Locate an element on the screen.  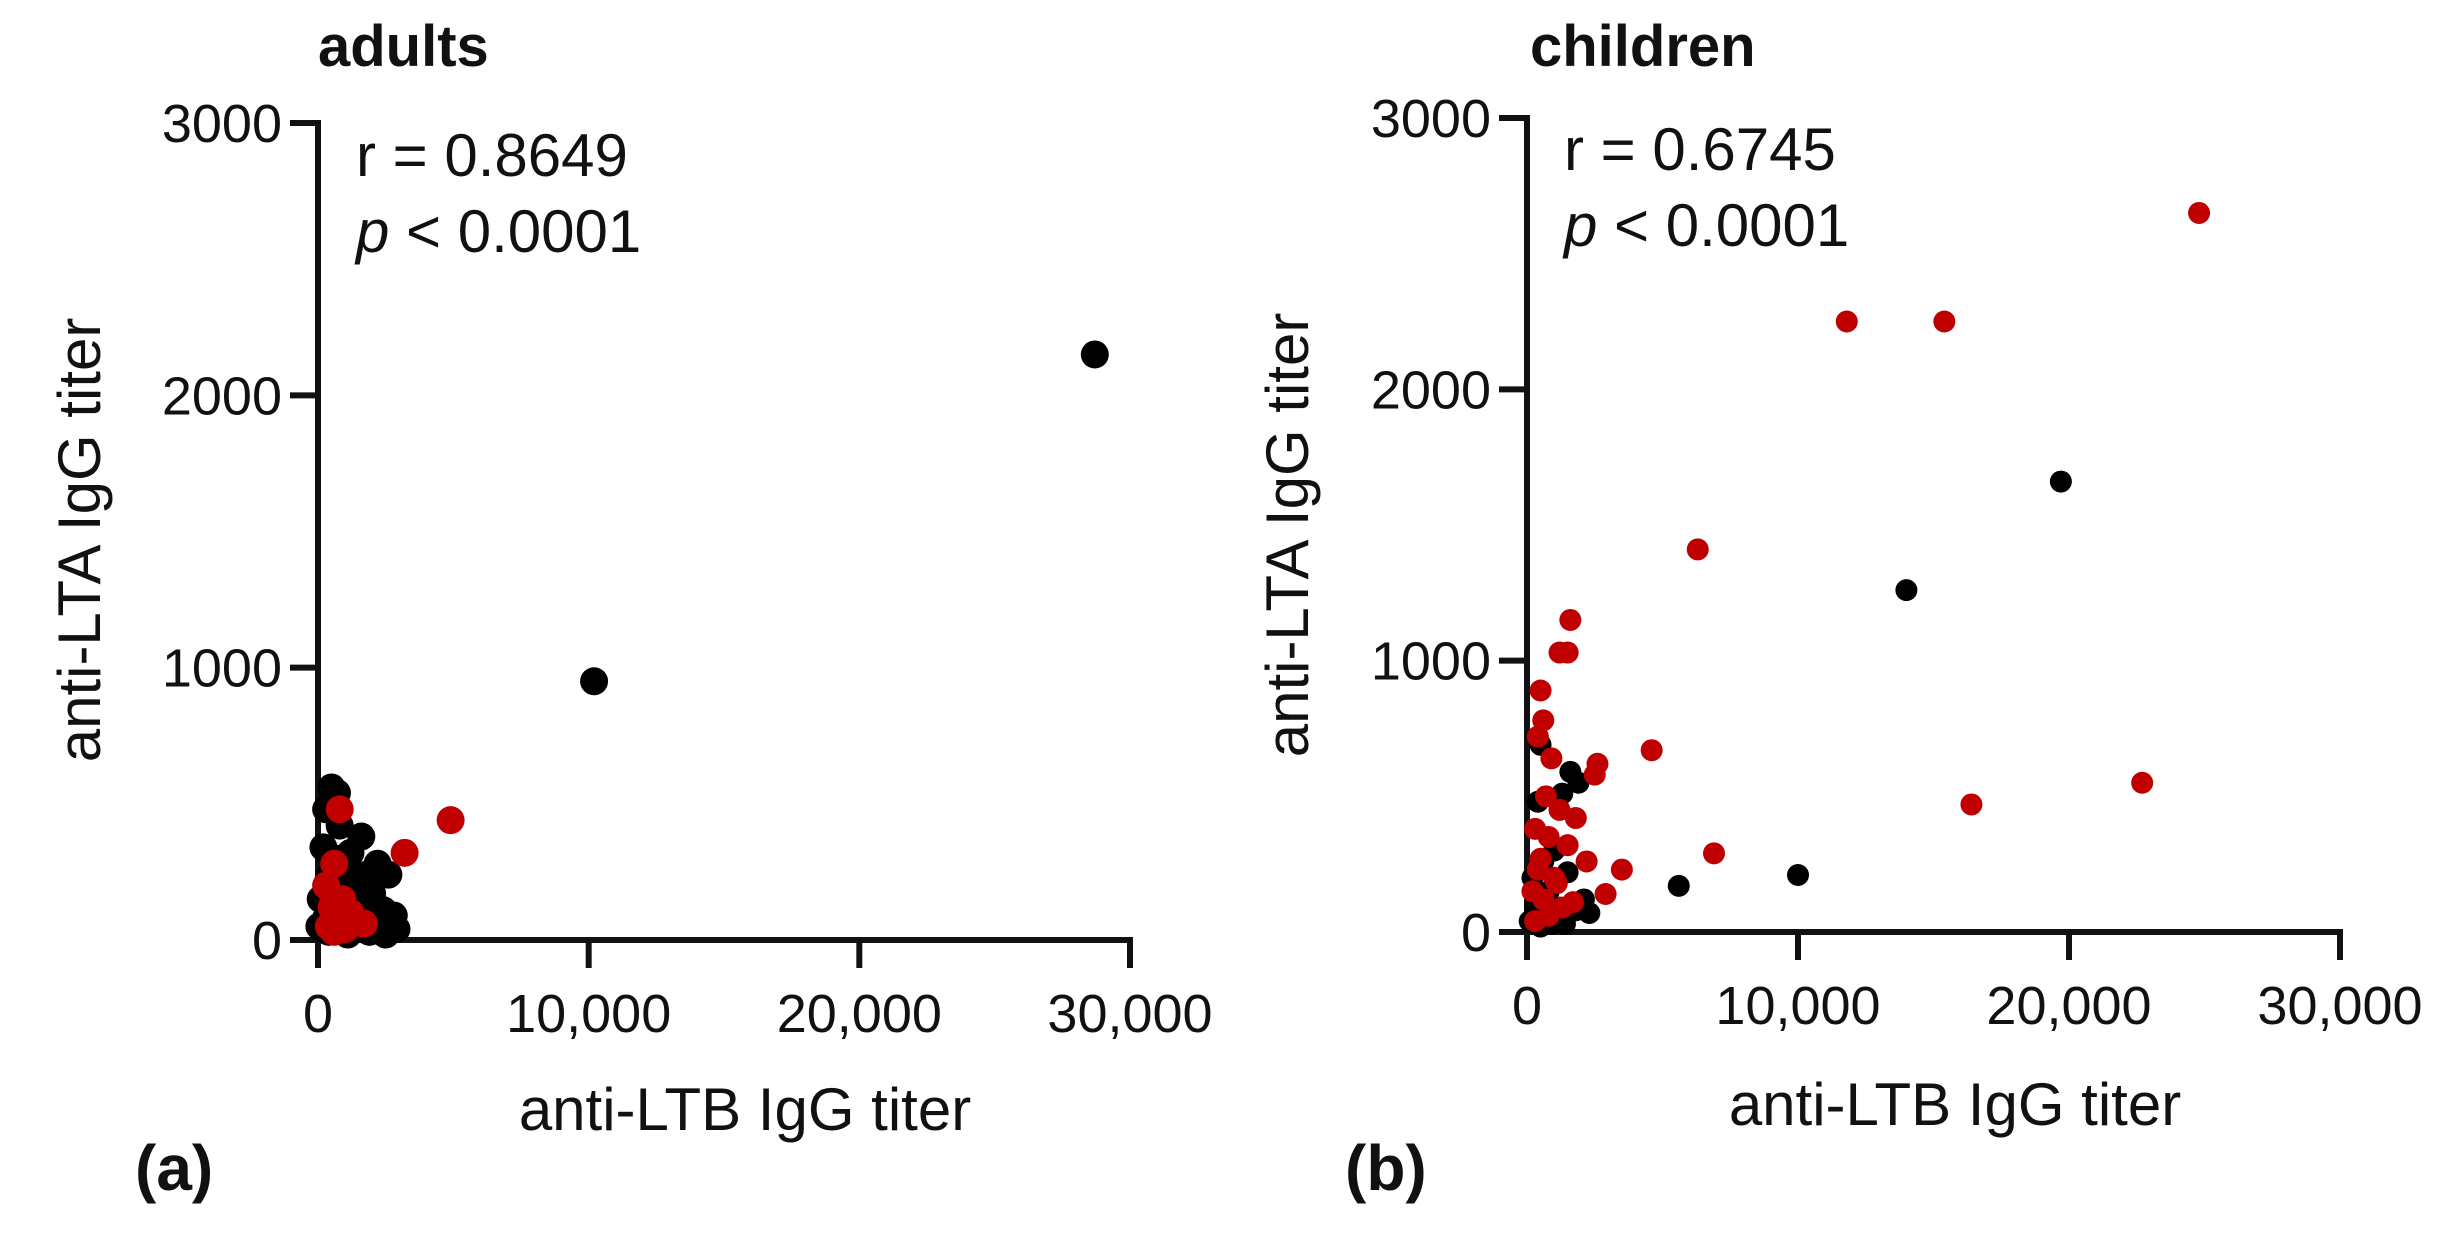
x-tick-label-adults: 10,000 is located at coordinates (588, 1014).